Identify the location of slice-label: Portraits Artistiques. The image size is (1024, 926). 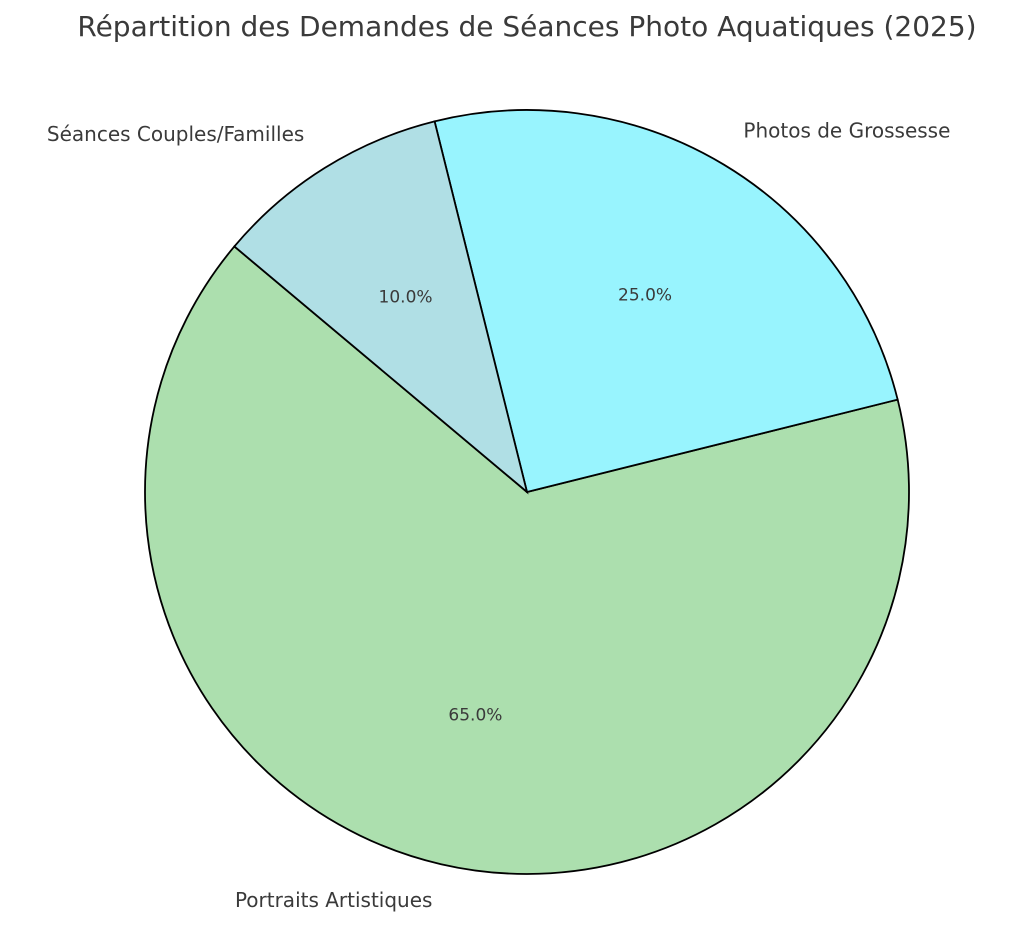
(334, 900).